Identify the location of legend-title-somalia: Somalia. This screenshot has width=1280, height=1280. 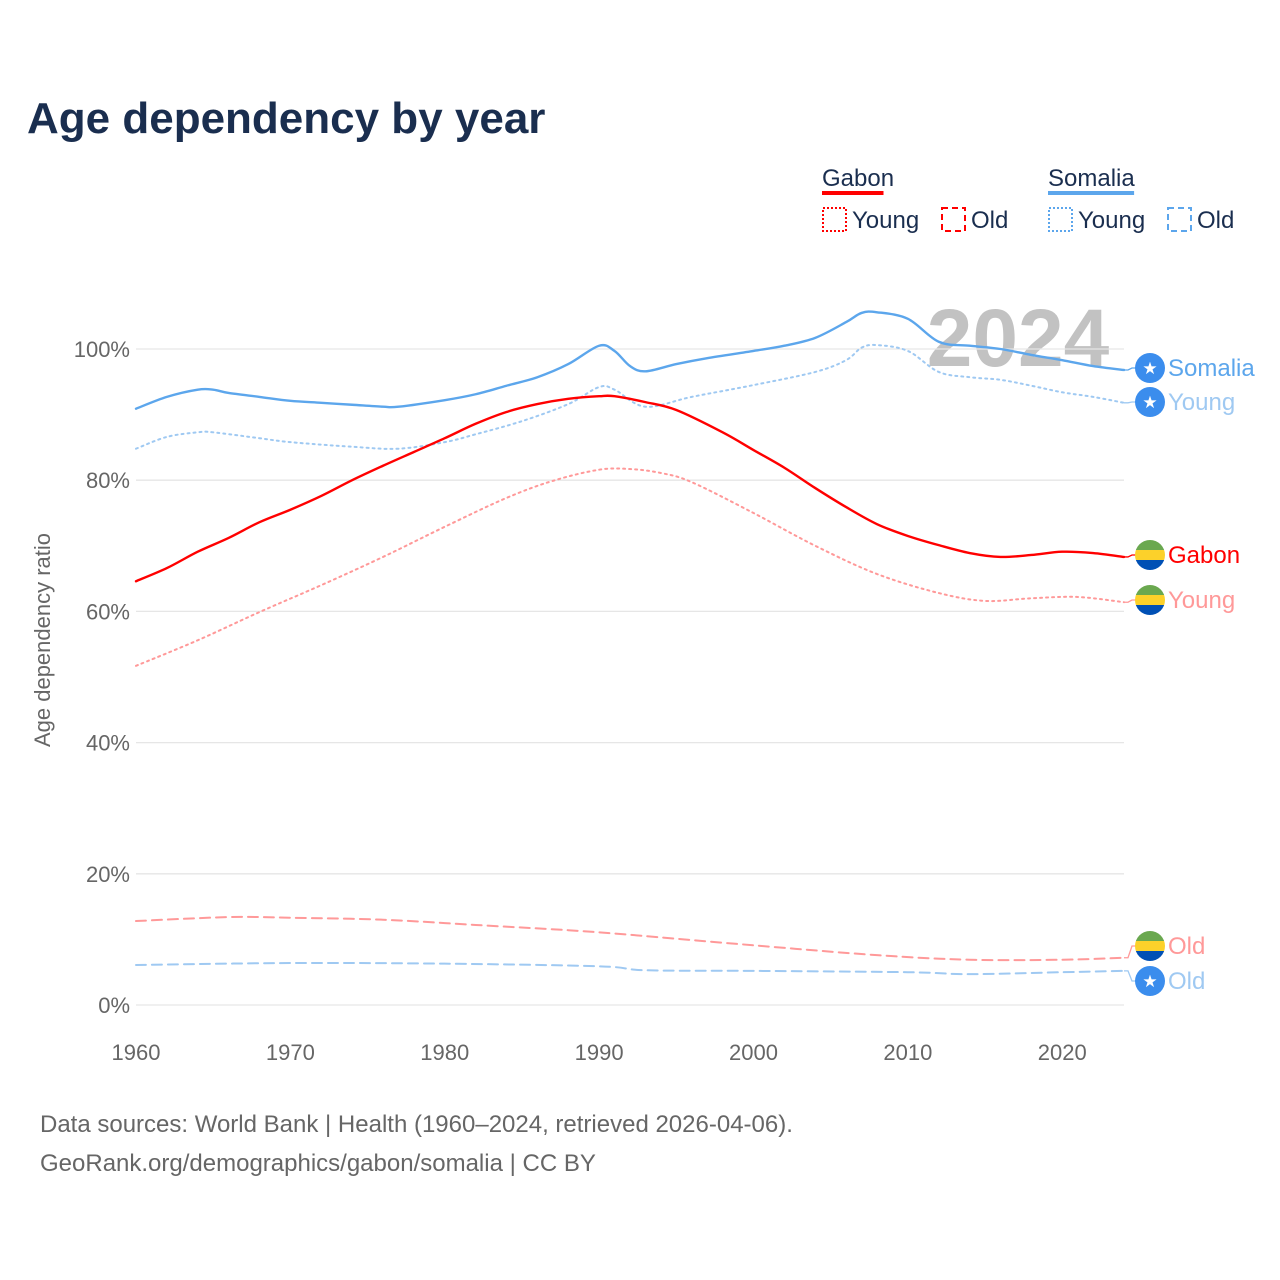
(1091, 178).